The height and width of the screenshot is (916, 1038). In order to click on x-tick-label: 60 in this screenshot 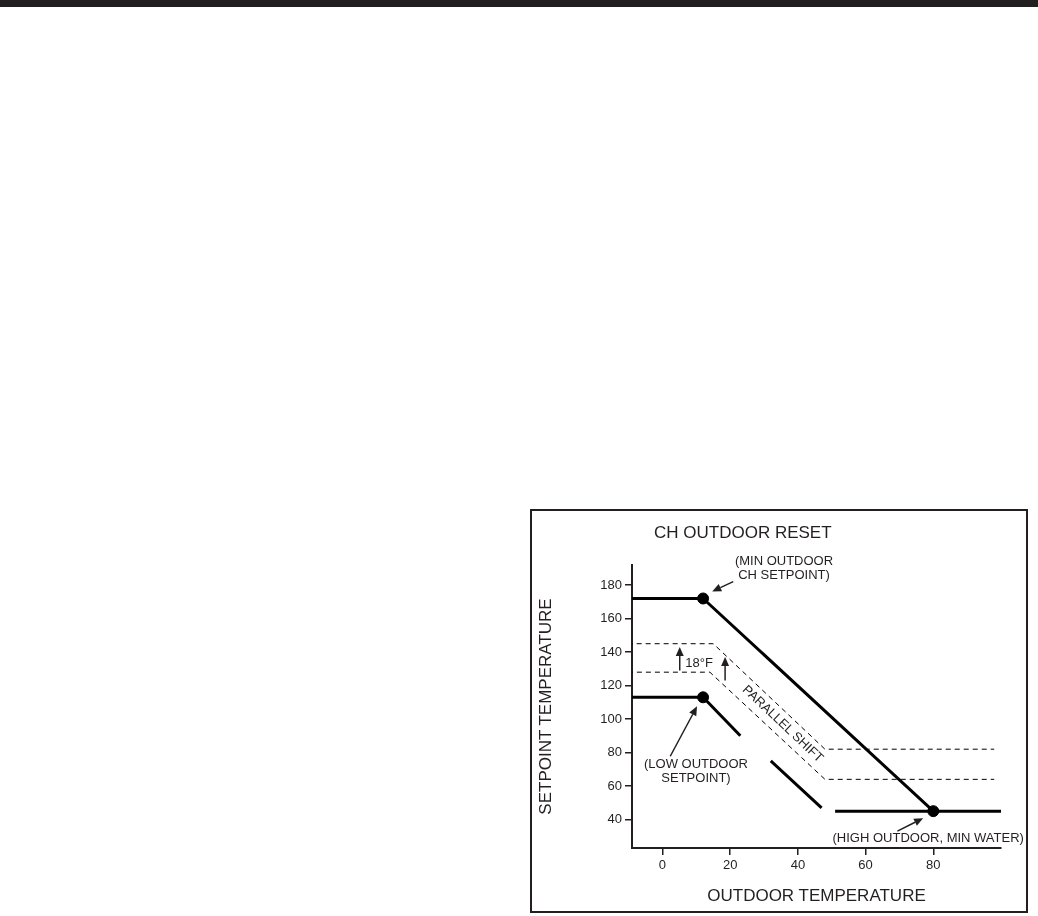, I will do `click(865, 865)`.